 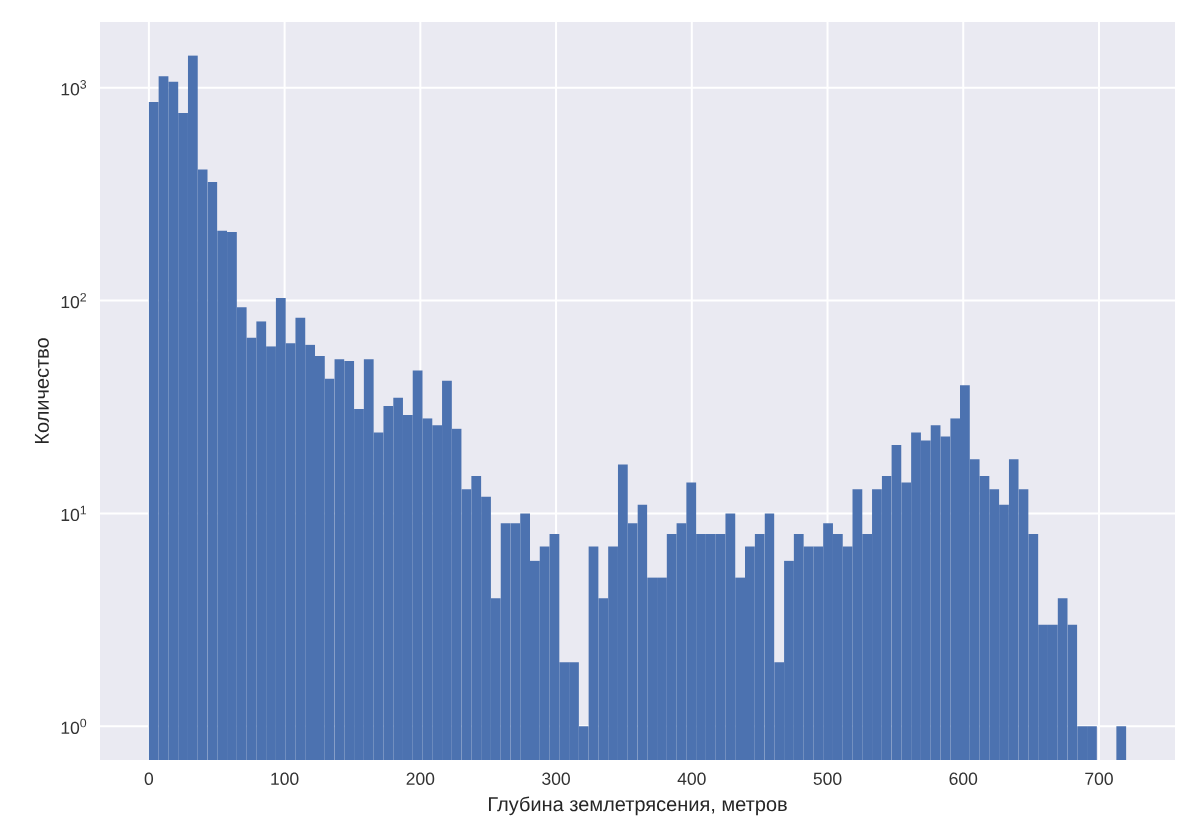 I want to click on x-tick-label: 500, so click(x=827, y=778).